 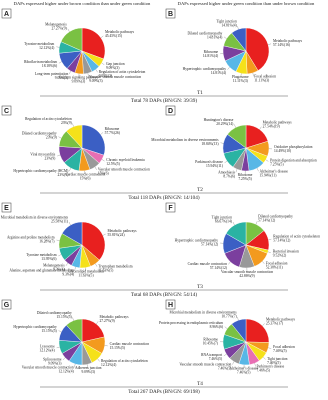 What do you see at coordinates (7, 305) in the screenshot?
I see `panel-letter: G` at bounding box center [7, 305].